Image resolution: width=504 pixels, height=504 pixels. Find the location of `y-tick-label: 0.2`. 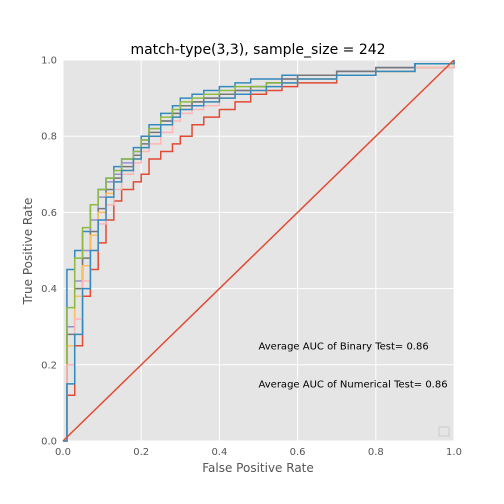

y-tick-label: 0.2 is located at coordinates (49, 365).